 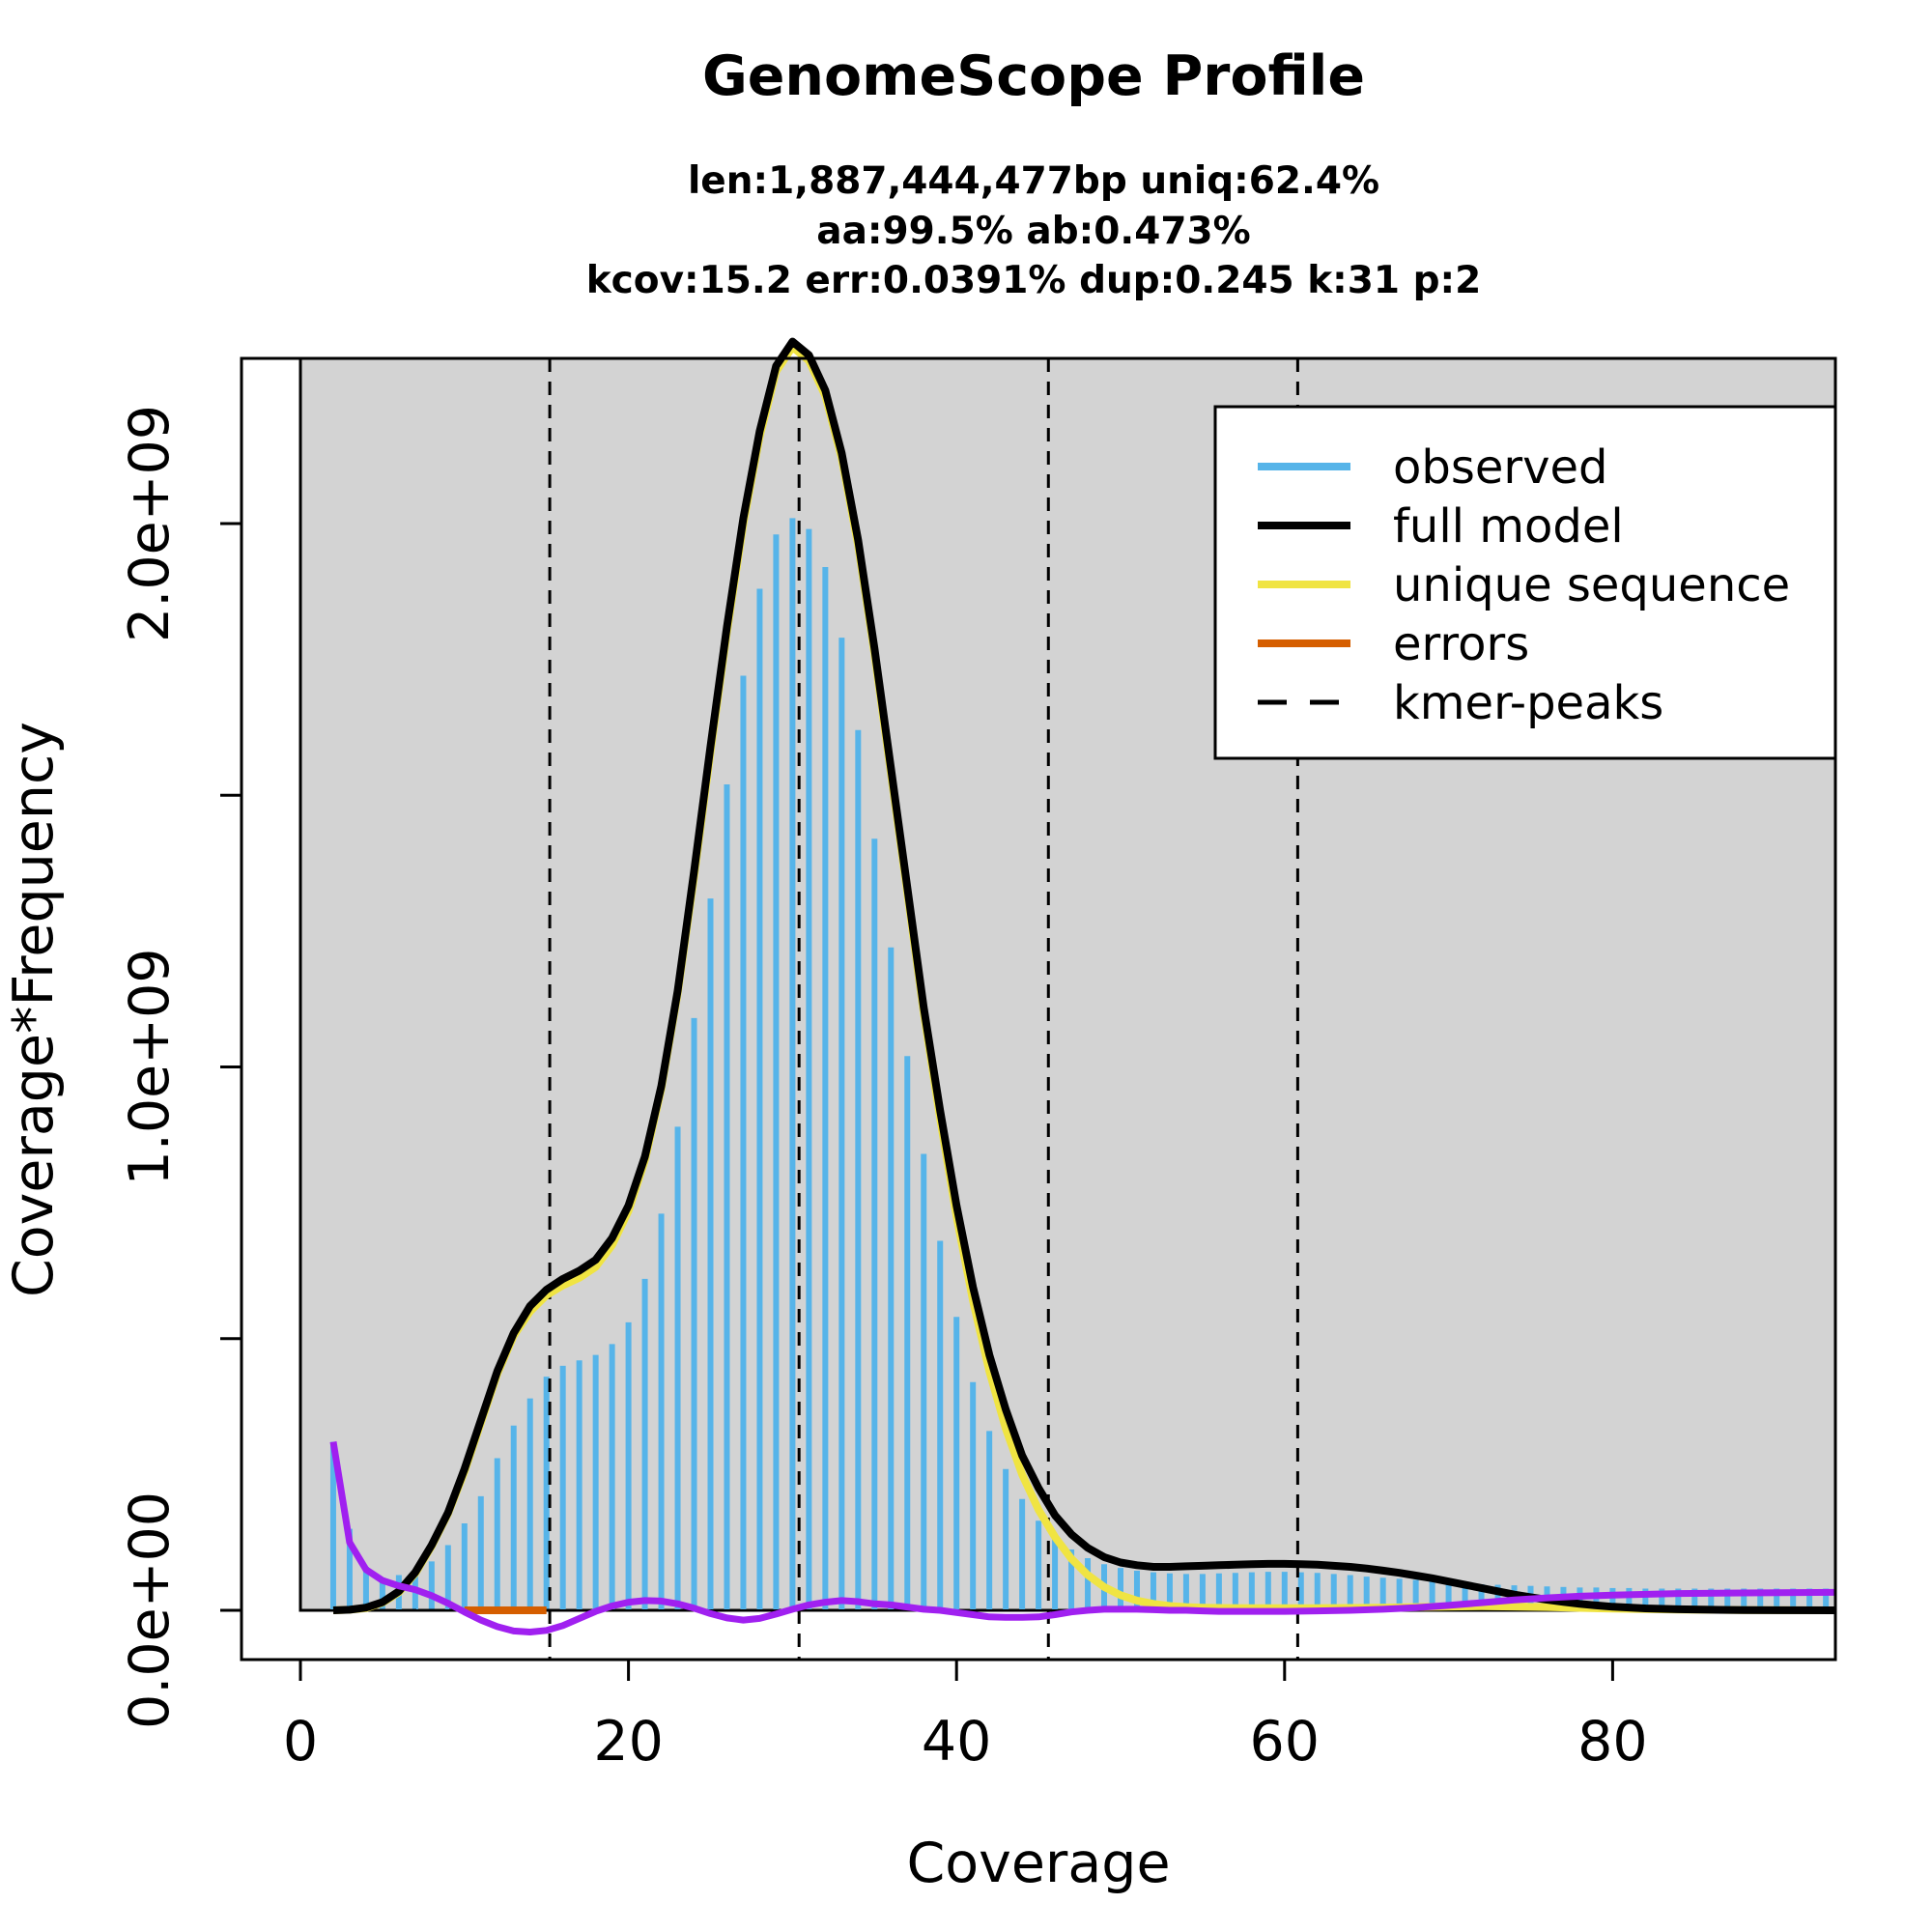 I want to click on x-tick-label: 60, so click(x=1285, y=1742).